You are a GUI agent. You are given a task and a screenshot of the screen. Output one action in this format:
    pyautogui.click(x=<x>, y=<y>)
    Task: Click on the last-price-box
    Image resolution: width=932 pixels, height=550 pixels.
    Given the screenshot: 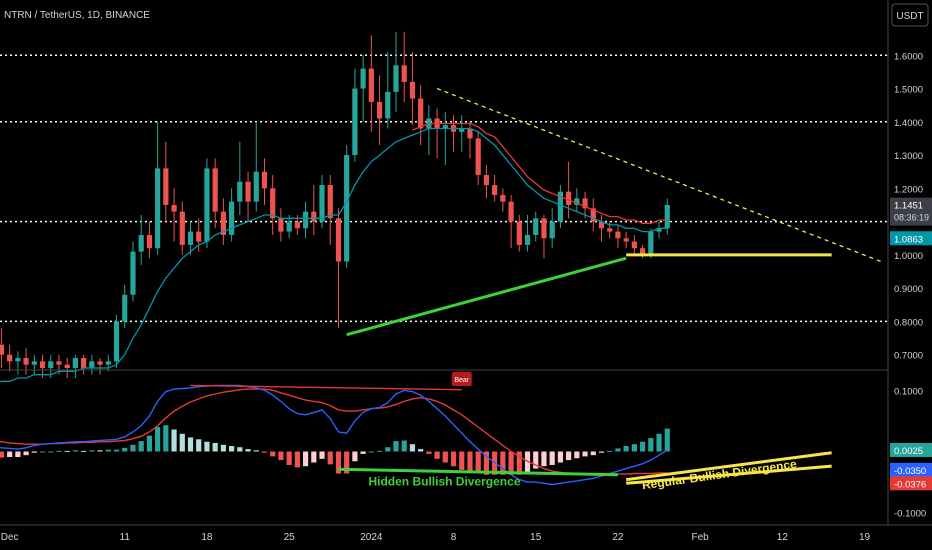 What is the action you would take?
    pyautogui.click(x=911, y=211)
    